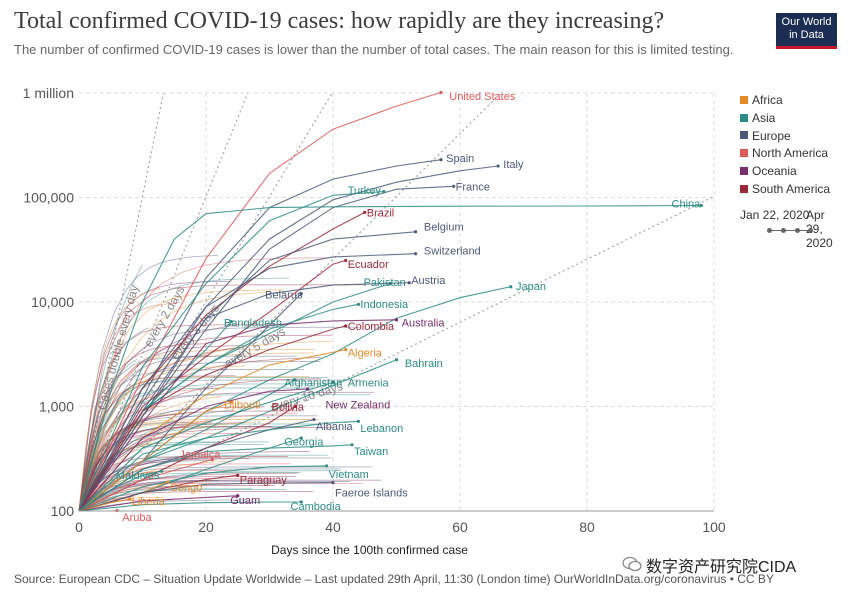  What do you see at coordinates (381, 213) in the screenshot?
I see `series-label: Brazil` at bounding box center [381, 213].